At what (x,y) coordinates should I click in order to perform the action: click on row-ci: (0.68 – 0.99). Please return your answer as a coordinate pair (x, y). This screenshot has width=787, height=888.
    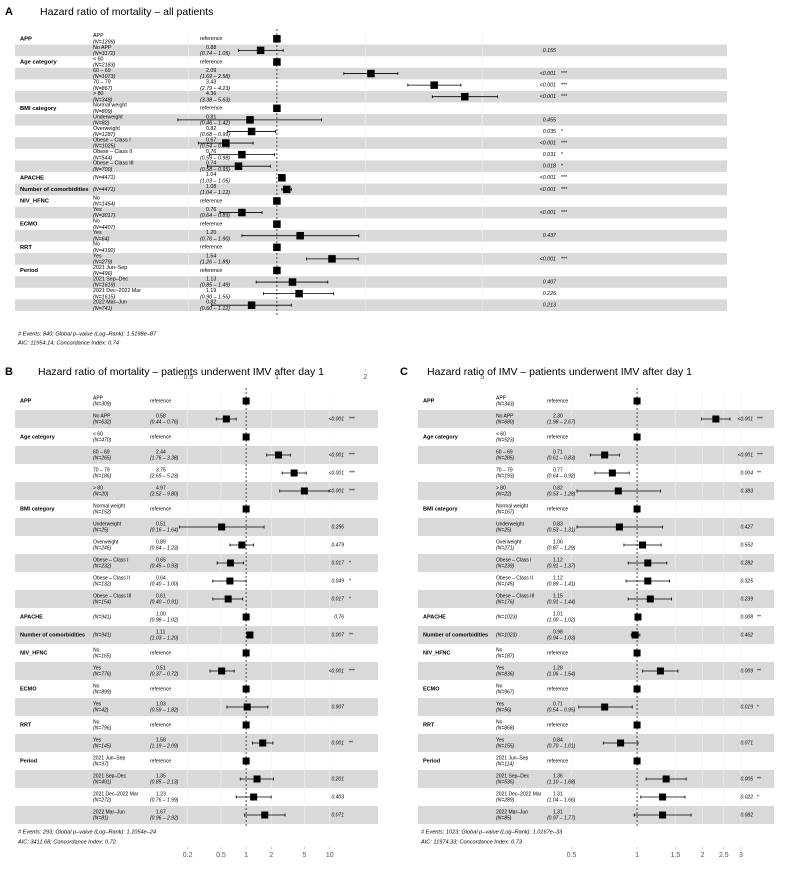
    Looking at the image, I should click on (215, 135).